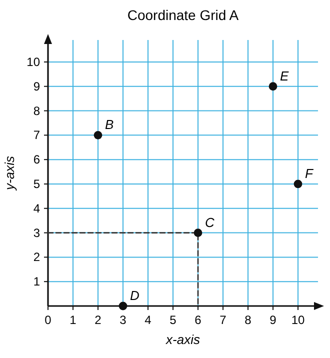 Image resolution: width=330 pixels, height=358 pixels. I want to click on x-tick-label: 8, so click(248, 320).